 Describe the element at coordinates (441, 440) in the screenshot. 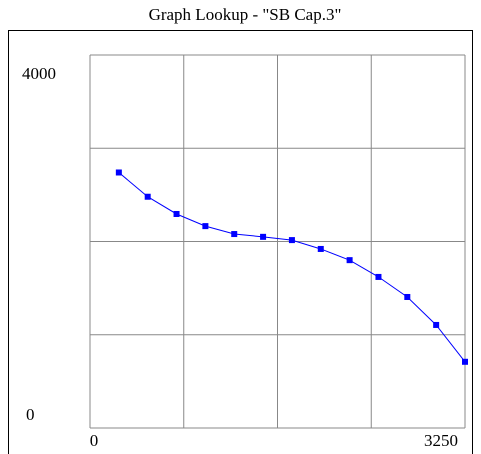

I see `x-tick-label: 3250` at that location.